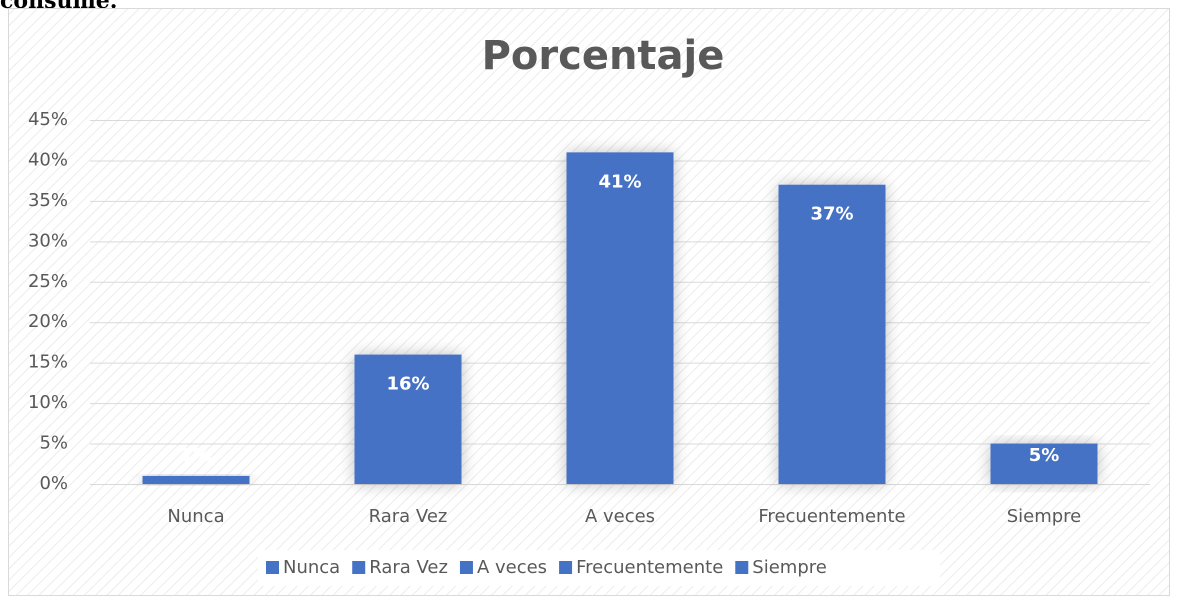 The width and height of the screenshot is (1177, 604). I want to click on x-tick-label: Siempre, so click(1044, 516).